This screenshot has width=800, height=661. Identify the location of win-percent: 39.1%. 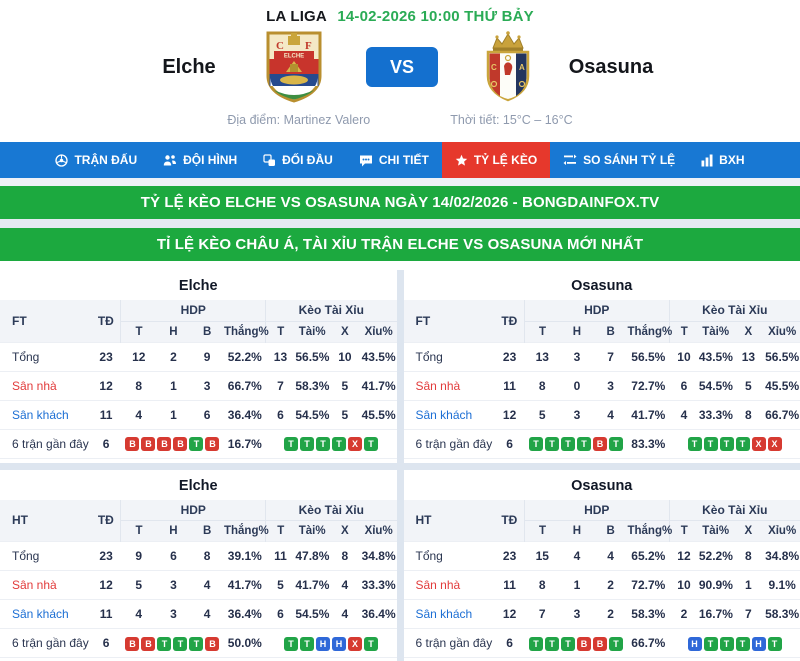
(244, 556).